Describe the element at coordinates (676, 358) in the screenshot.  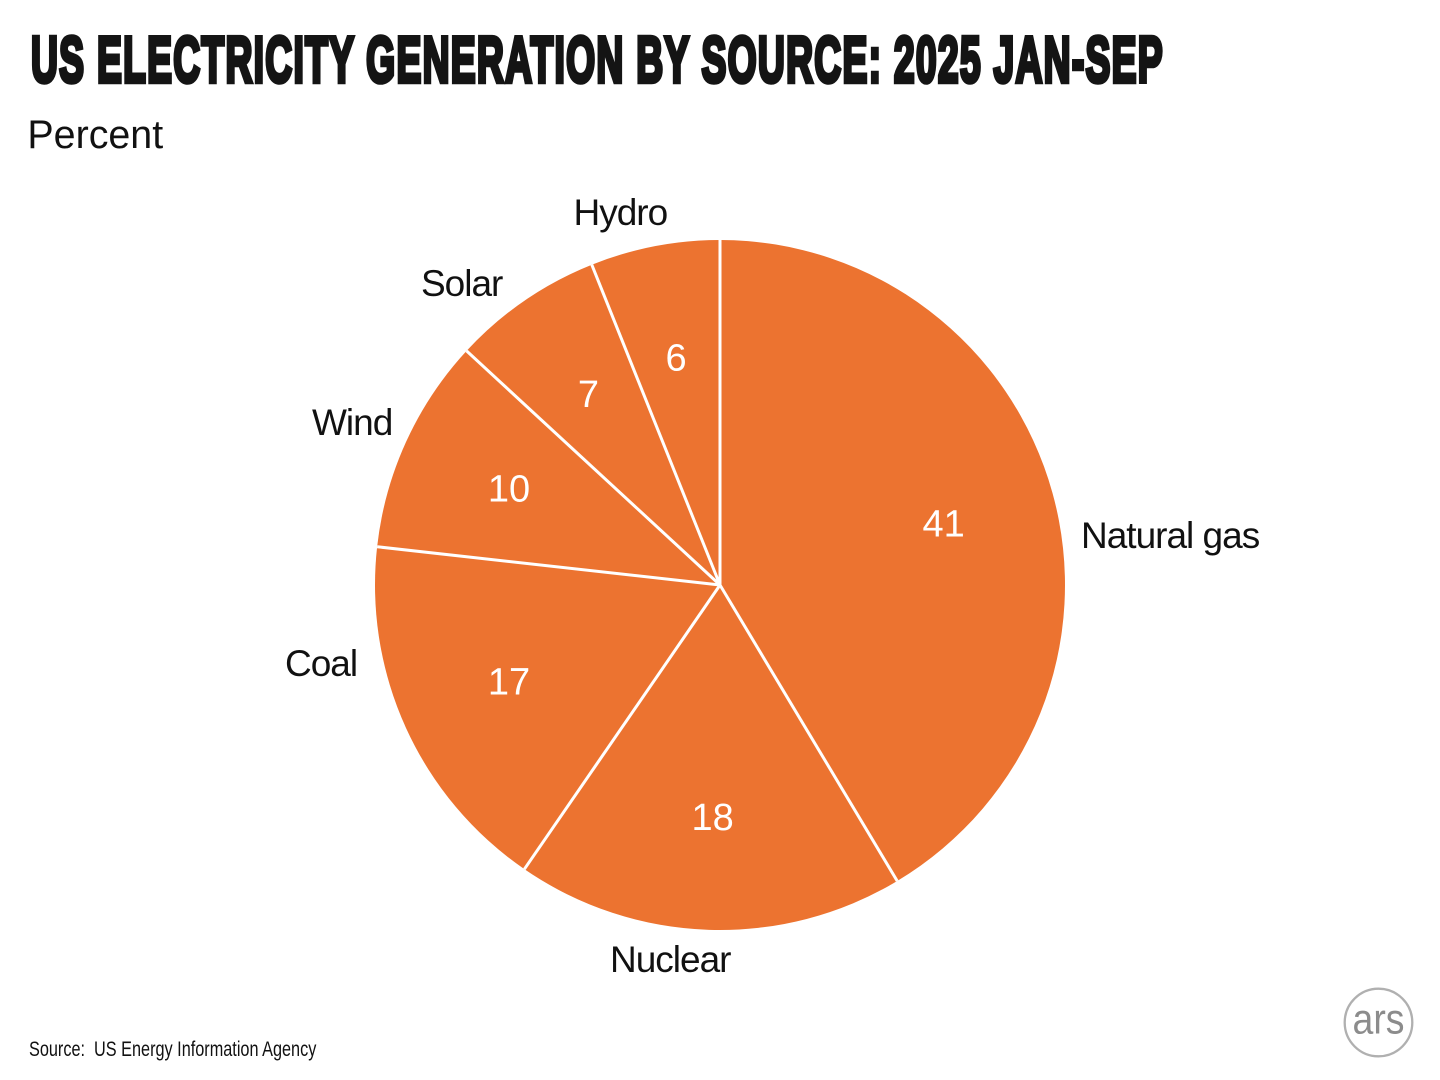
I see `svg-text: 6` at that location.